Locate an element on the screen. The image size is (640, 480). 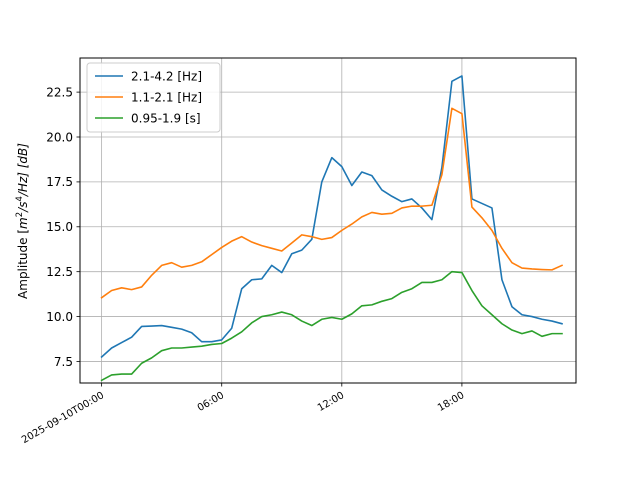
y-tick-label: 17.5 is located at coordinates (59, 182).